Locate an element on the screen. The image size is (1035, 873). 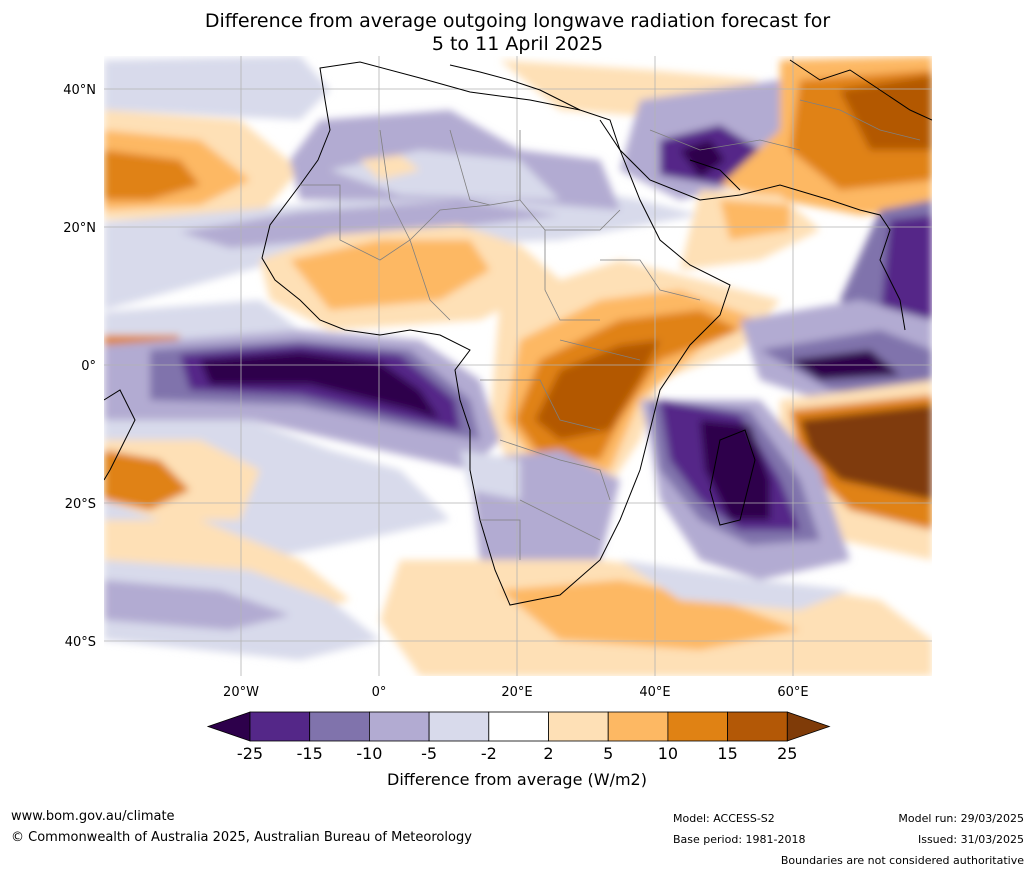
colorbar-tick-label: 25 is located at coordinates (787, 753).